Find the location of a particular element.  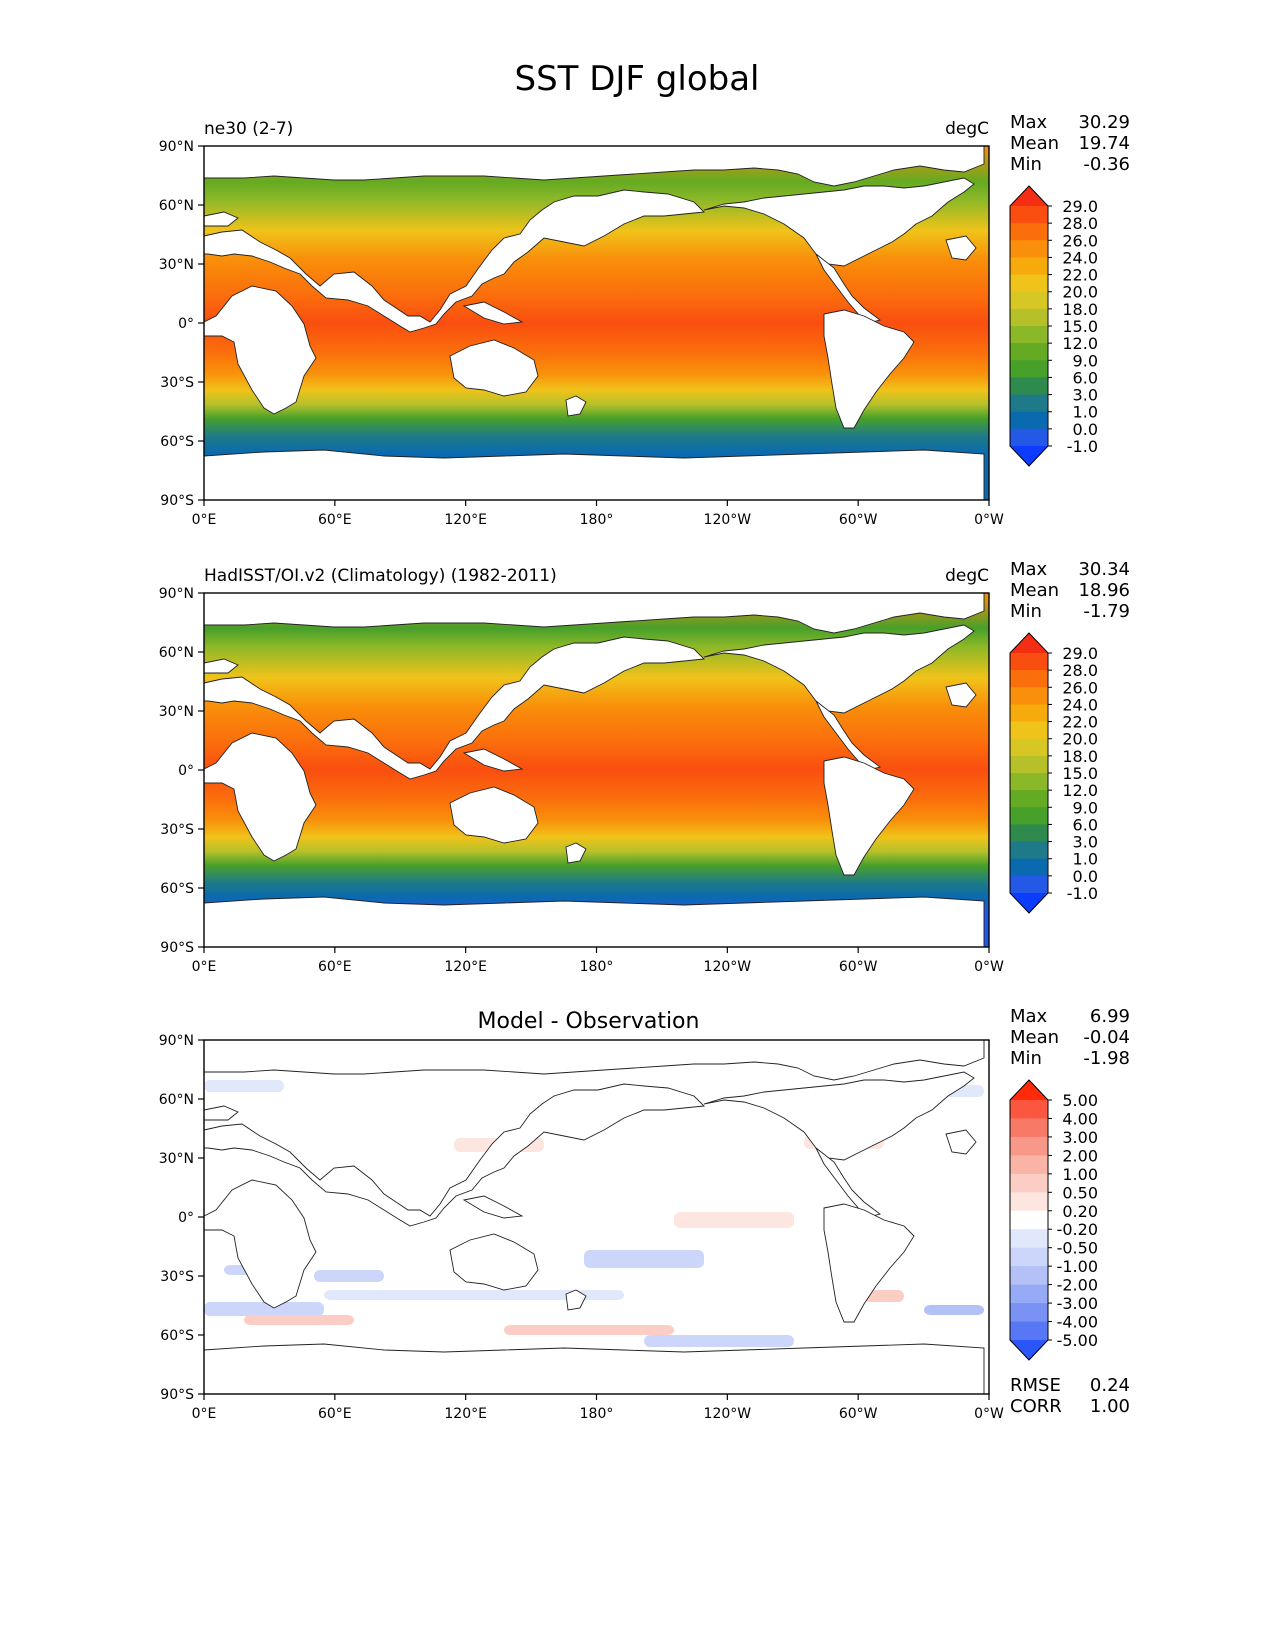

stat-value-min: -1.98 is located at coordinates (1106, 1058).